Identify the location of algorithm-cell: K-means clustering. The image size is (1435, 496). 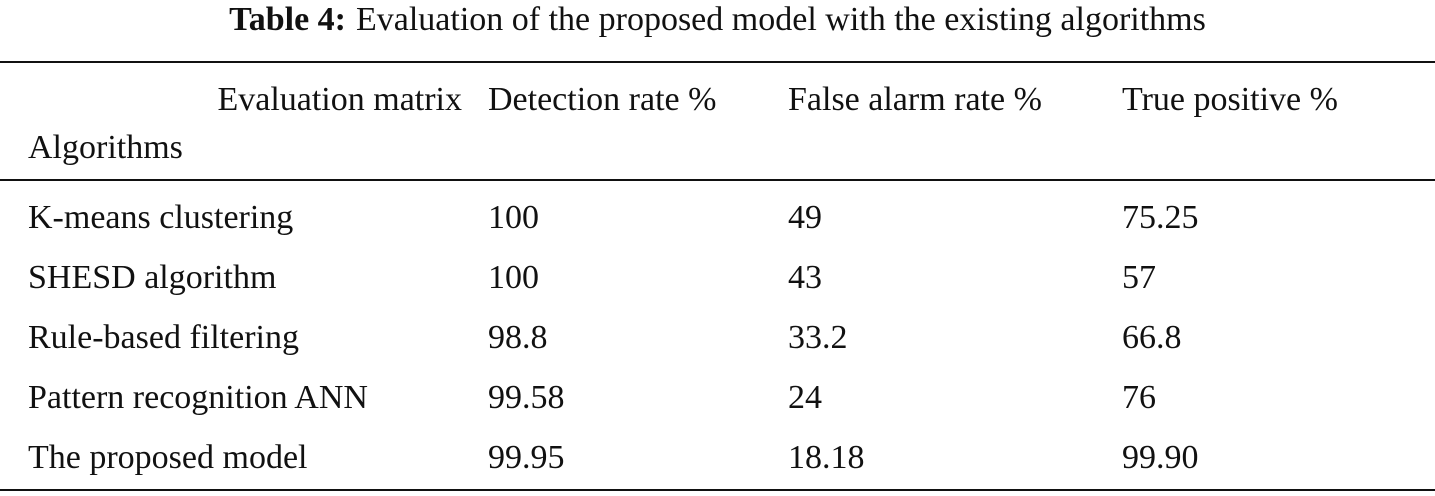
(161, 217).